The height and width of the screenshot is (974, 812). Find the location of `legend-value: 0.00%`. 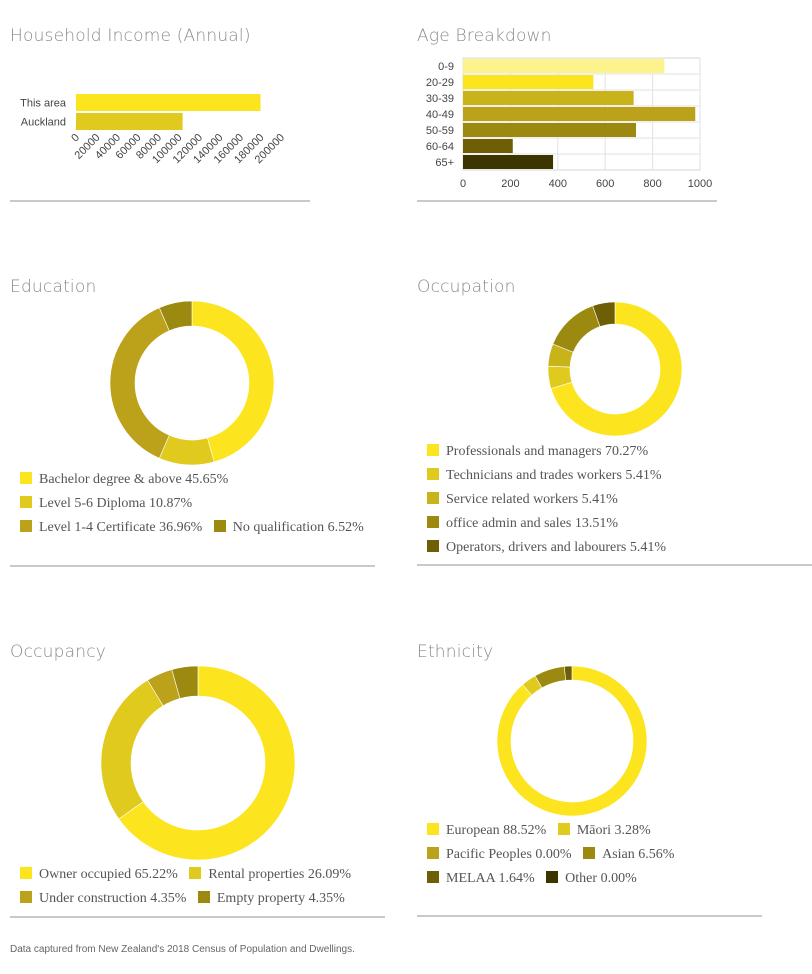

legend-value: 0.00% is located at coordinates (553, 854).